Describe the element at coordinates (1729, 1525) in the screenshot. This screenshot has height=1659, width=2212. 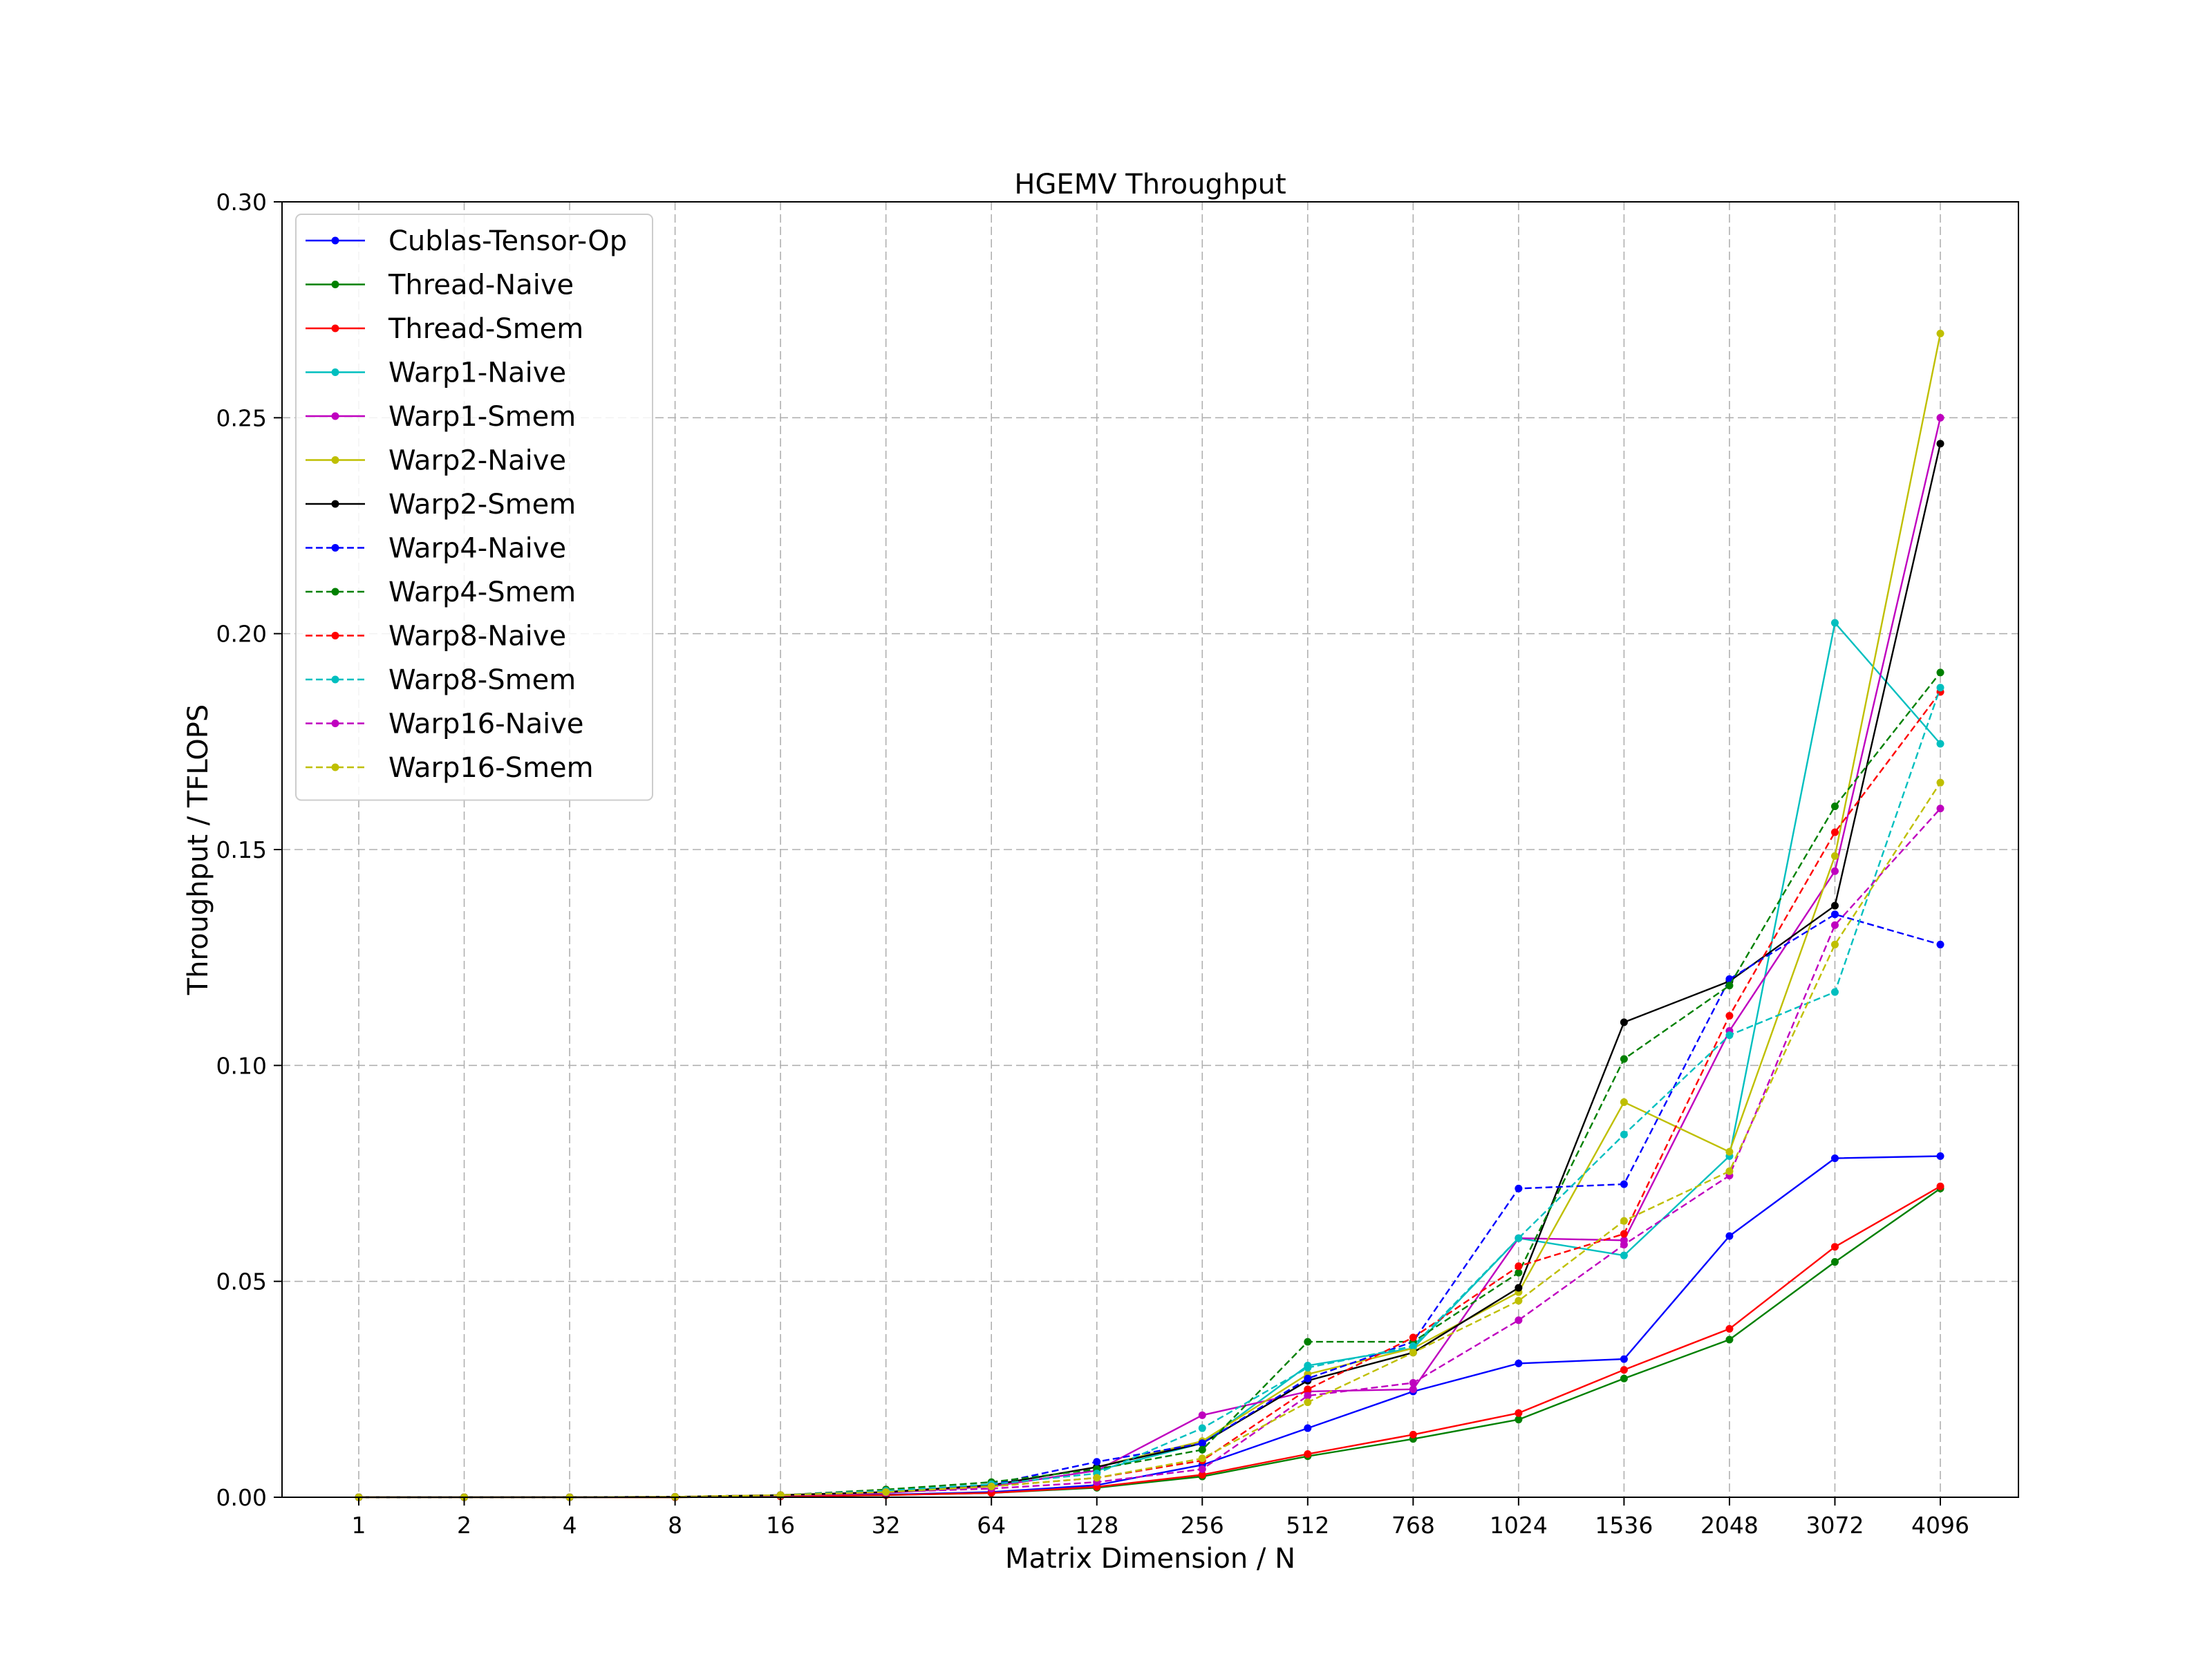
I see `x-tick-label: 2048` at that location.